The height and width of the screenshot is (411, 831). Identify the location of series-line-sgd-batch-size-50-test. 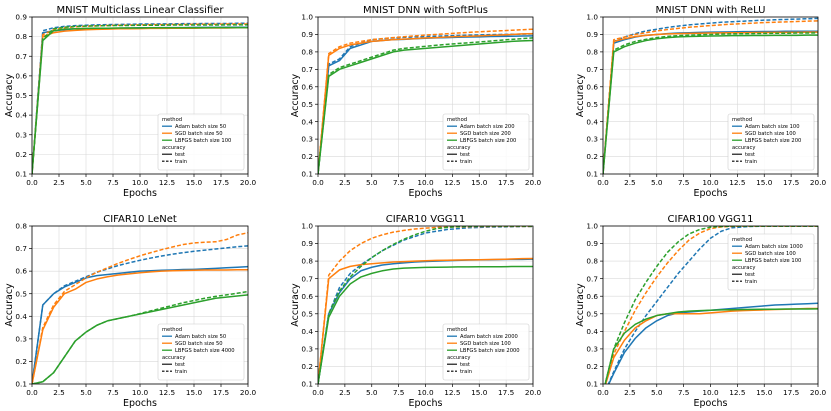
(140, 326).